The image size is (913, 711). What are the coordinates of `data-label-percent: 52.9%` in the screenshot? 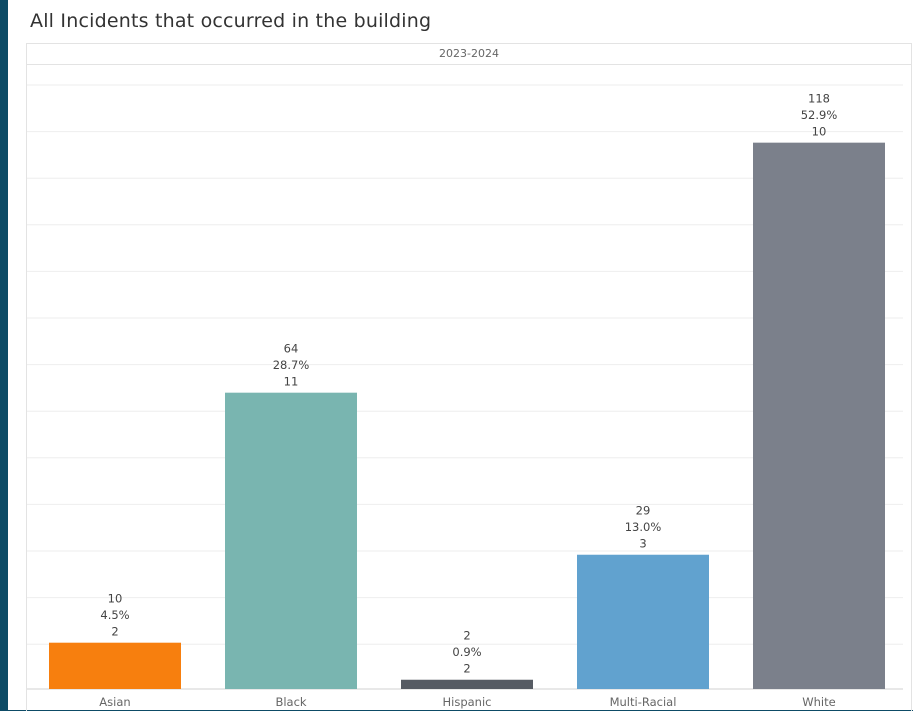 It's located at (819, 115).